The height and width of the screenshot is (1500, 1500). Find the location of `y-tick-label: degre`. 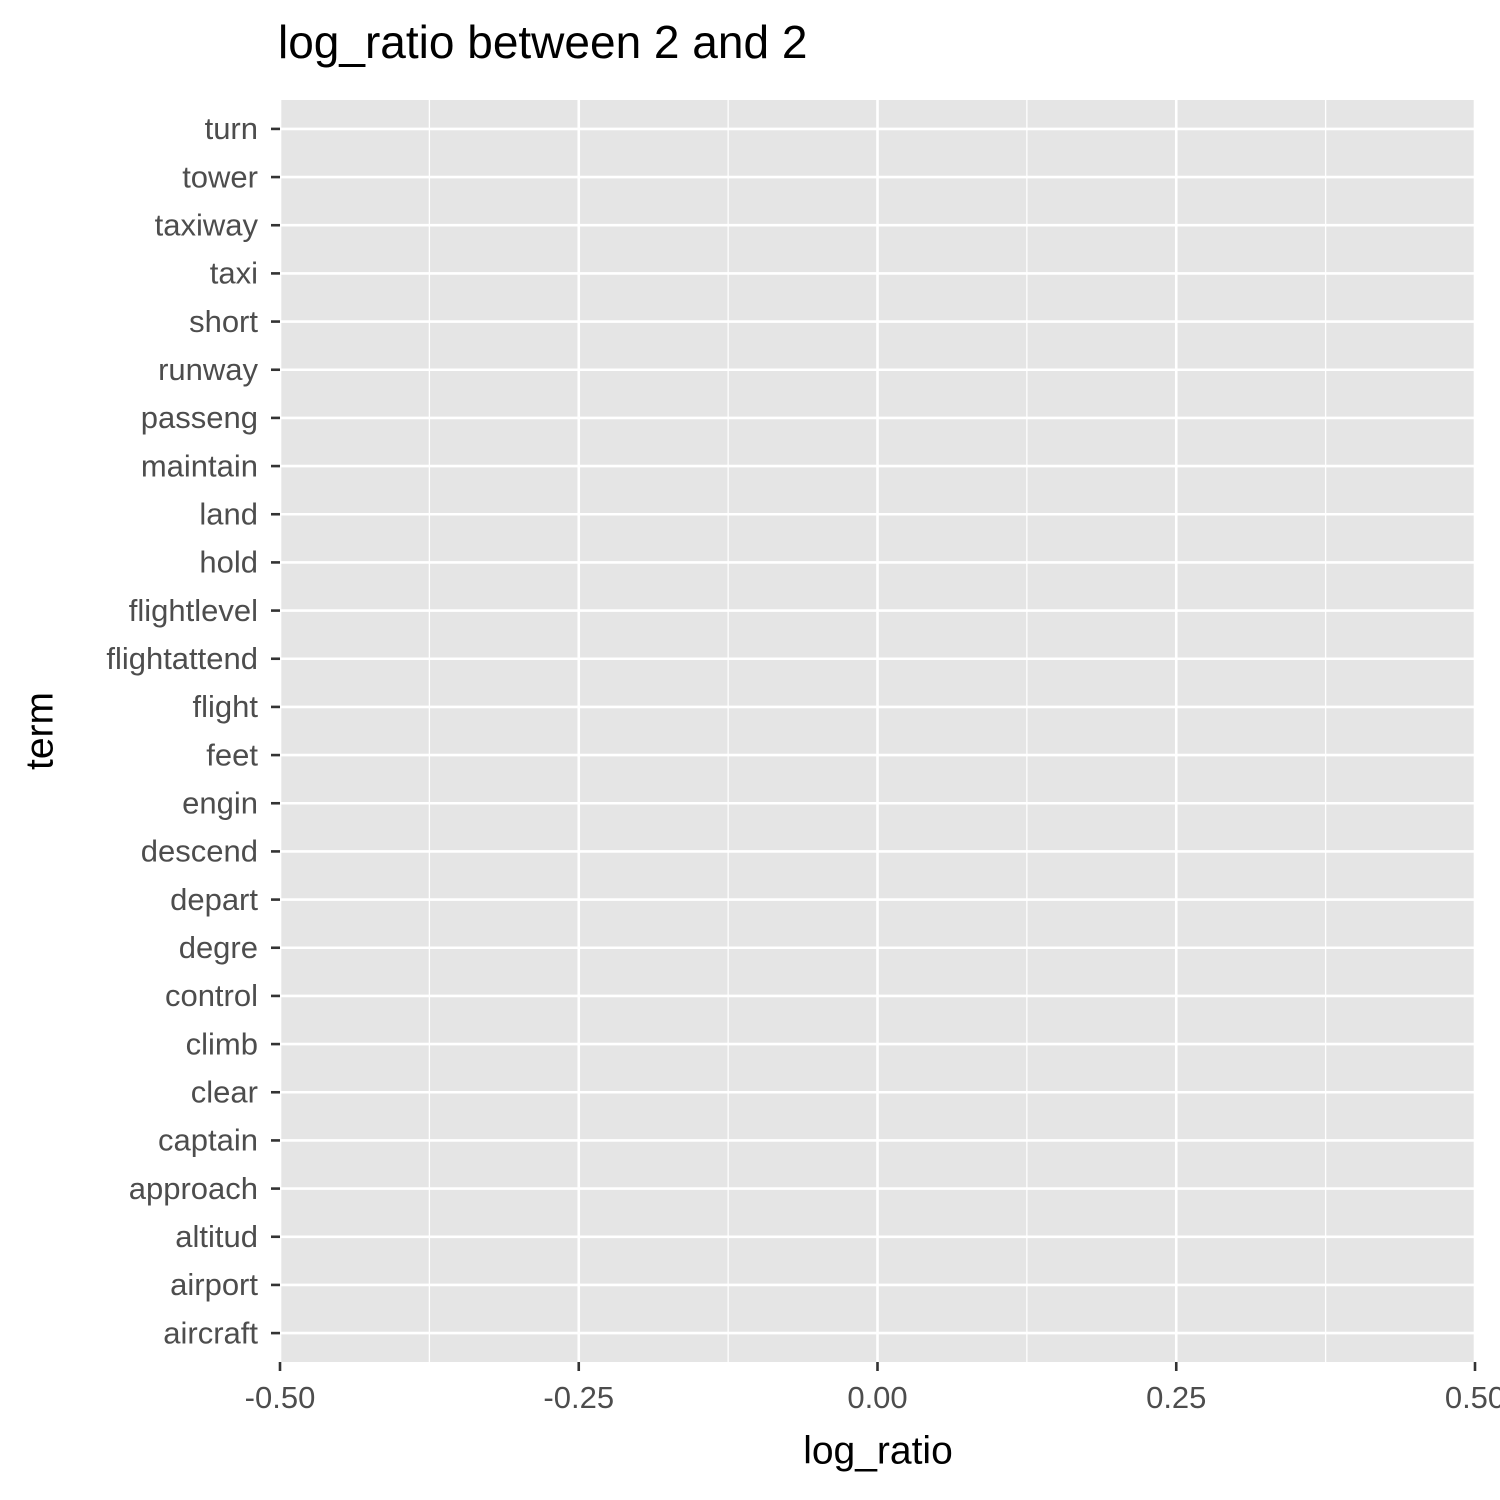

y-tick-label: degre is located at coordinates (218, 947).